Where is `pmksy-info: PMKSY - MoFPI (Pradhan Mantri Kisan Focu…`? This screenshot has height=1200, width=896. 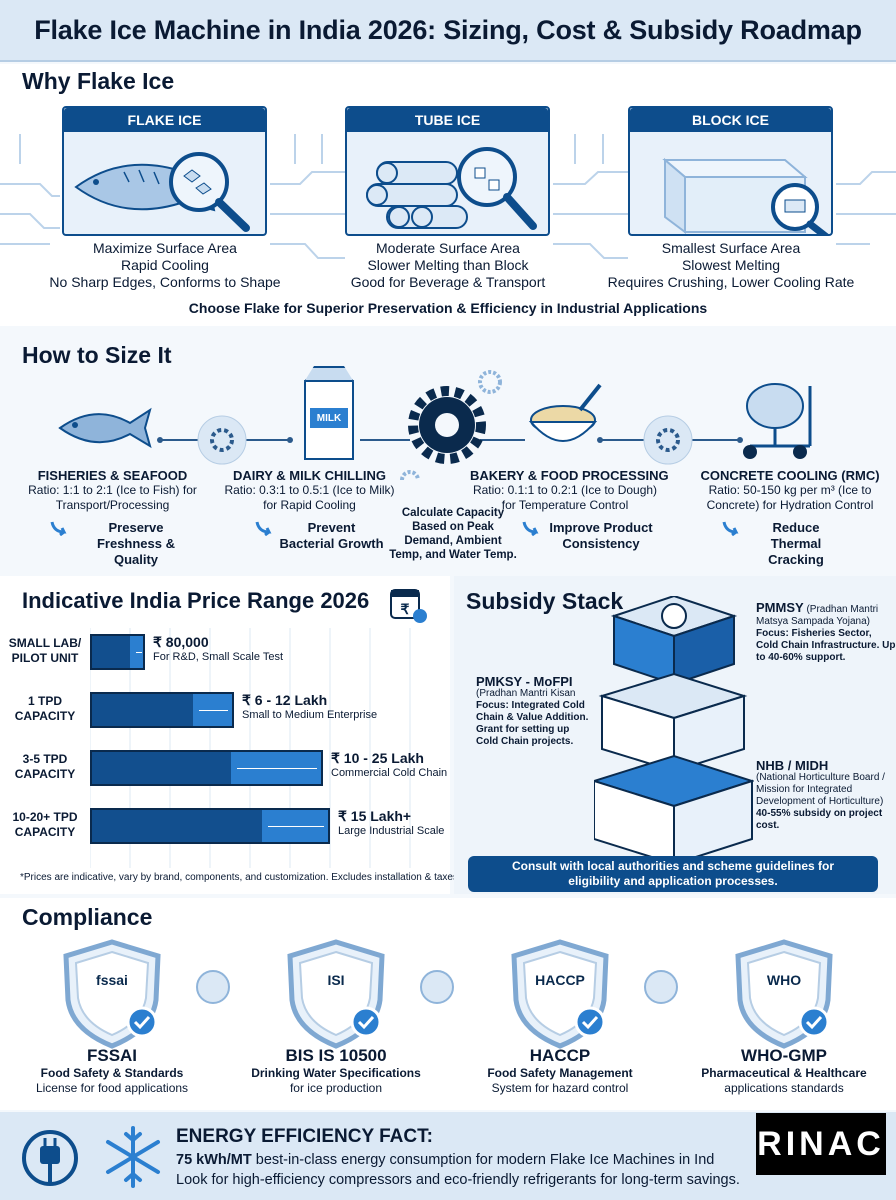
pmksy-info: PMKSY - MoFPI (Pradhan Mantri Kisan Focu… is located at coordinates (532, 710).